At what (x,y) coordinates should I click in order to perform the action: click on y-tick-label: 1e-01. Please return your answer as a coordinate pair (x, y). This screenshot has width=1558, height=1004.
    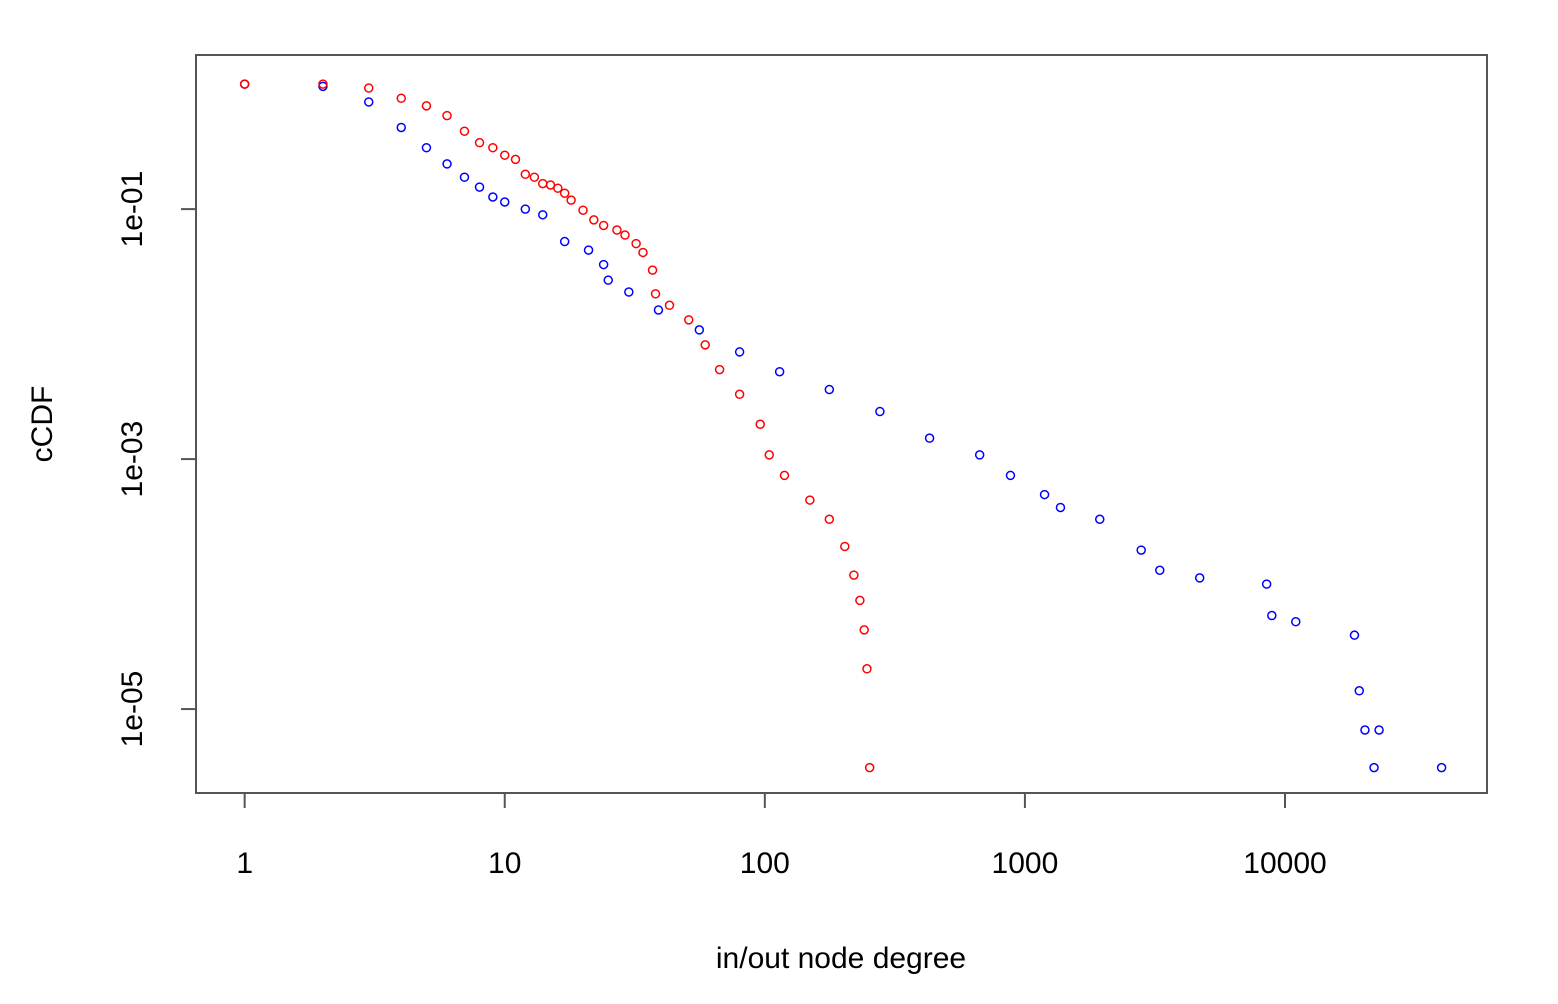
    Looking at the image, I should click on (132, 209).